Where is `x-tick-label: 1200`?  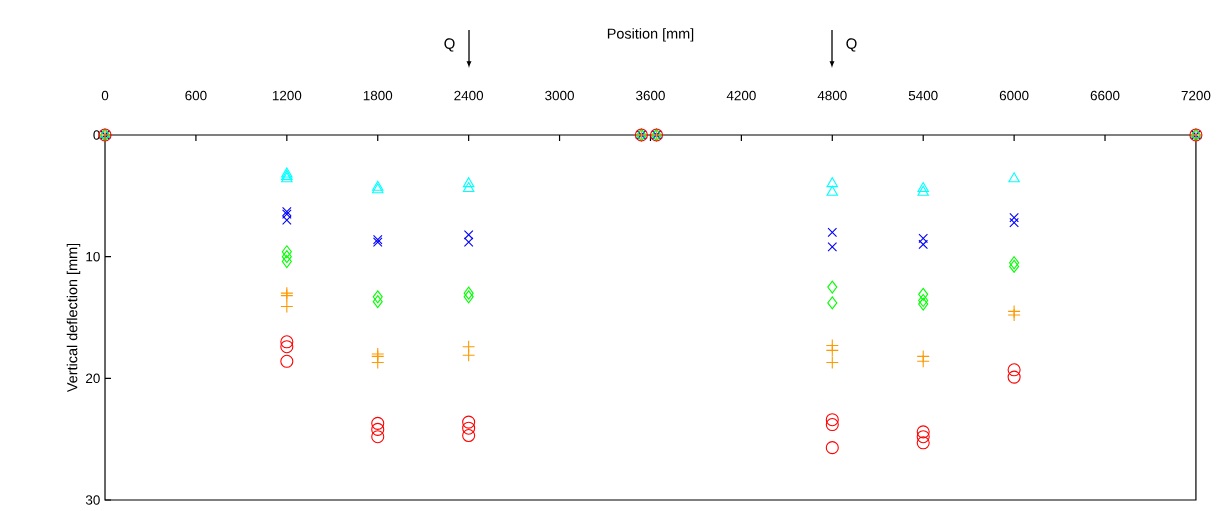
x-tick-label: 1200 is located at coordinates (287, 95).